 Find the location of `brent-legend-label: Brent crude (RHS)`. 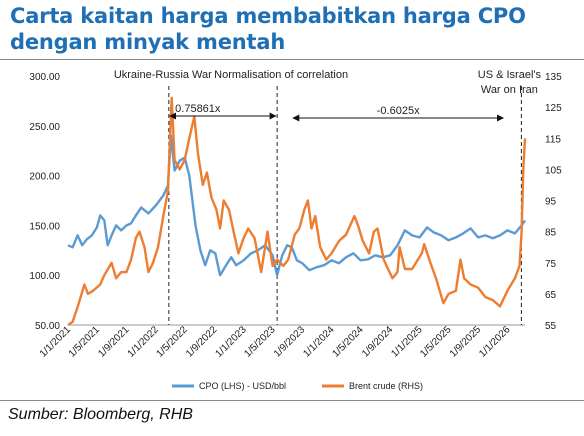

brent-legend-label: Brent crude (RHS) is located at coordinates (386, 386).